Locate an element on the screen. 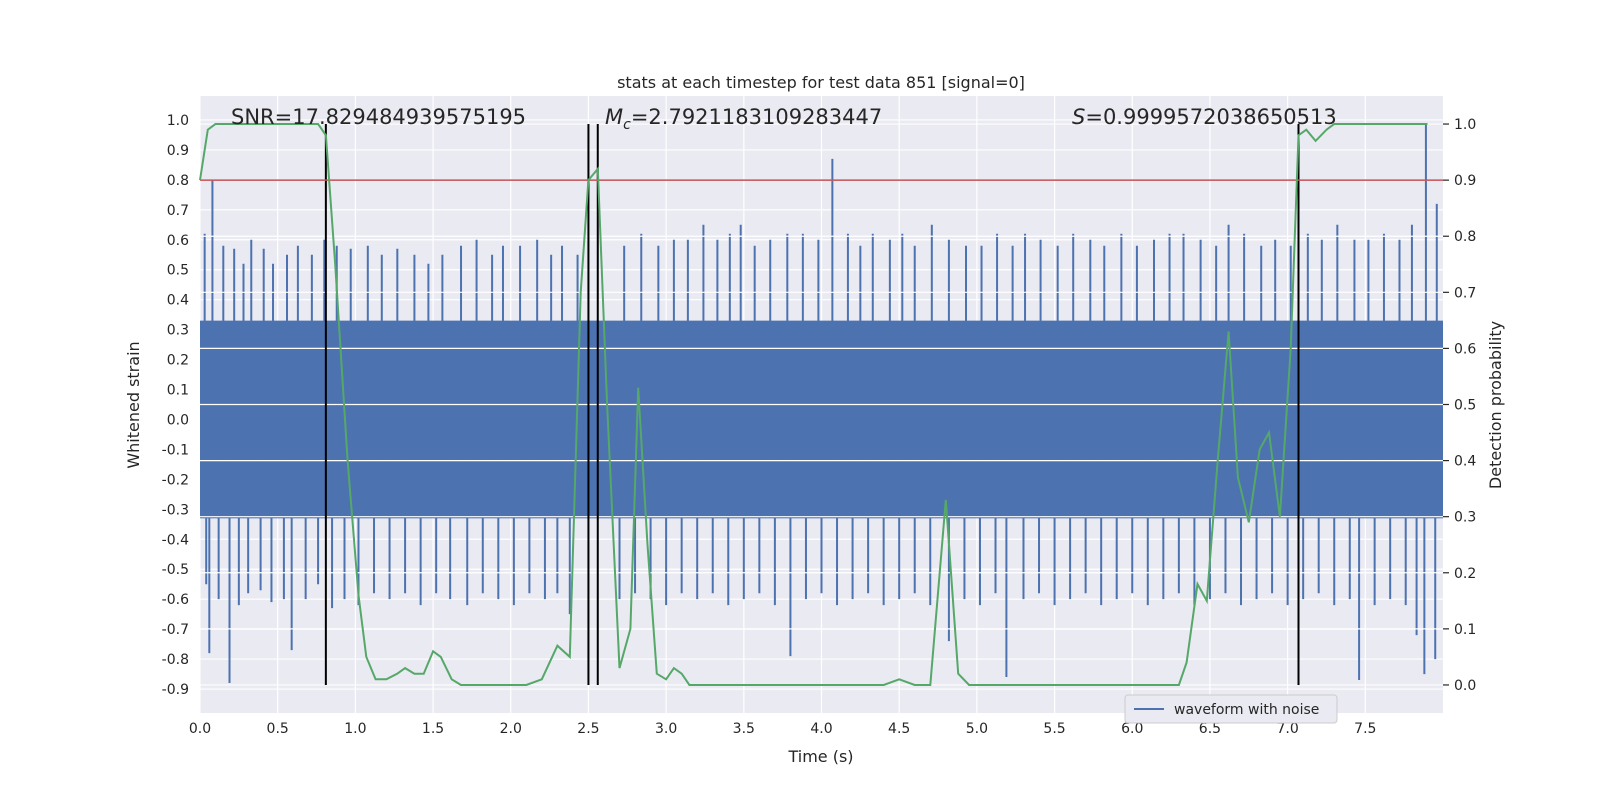  y-right-tick-label: 0.0 is located at coordinates (1465, 686).